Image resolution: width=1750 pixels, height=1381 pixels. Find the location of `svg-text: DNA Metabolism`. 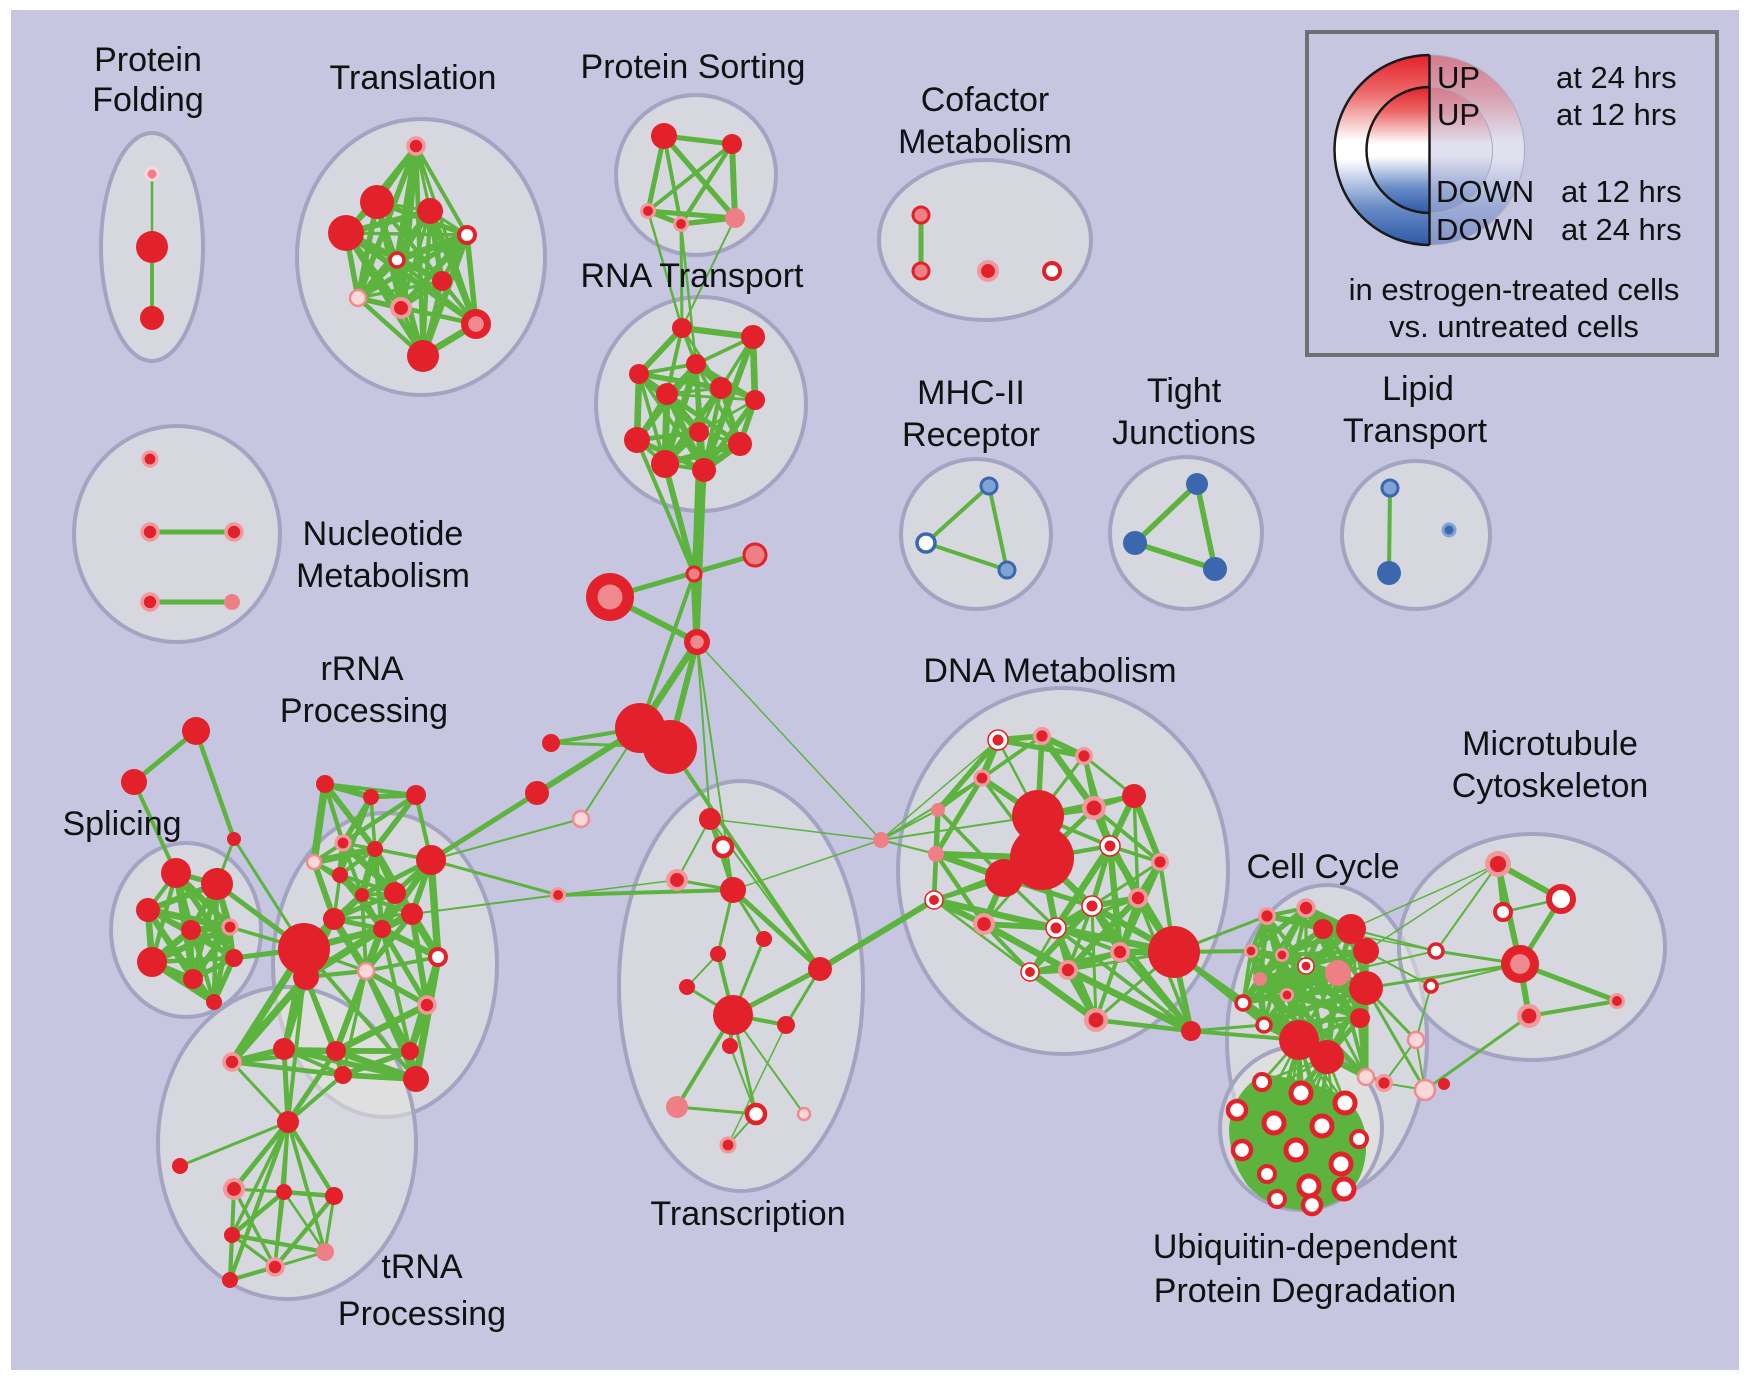

svg-text: DNA Metabolism is located at coordinates (1049, 671).